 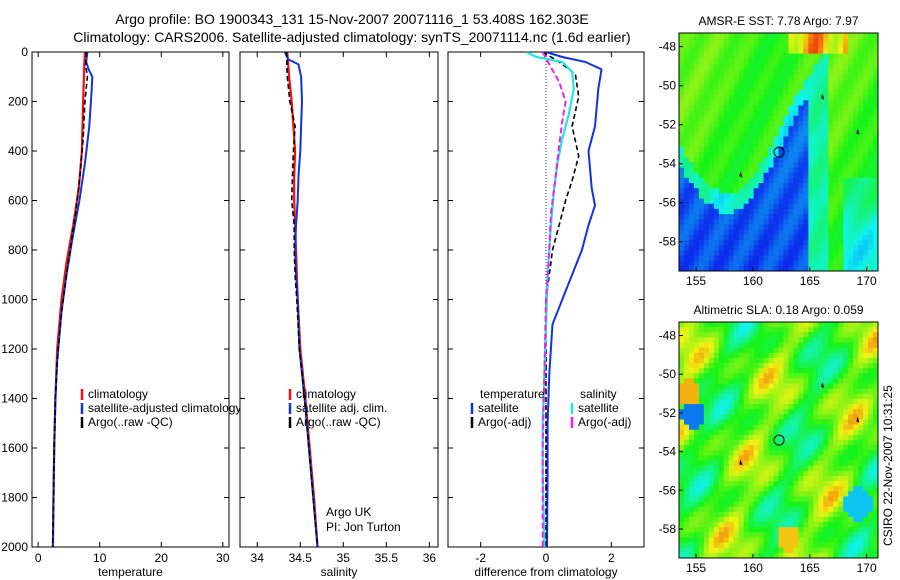 I want to click on x-tick-label: 35.5, so click(x=387, y=558).